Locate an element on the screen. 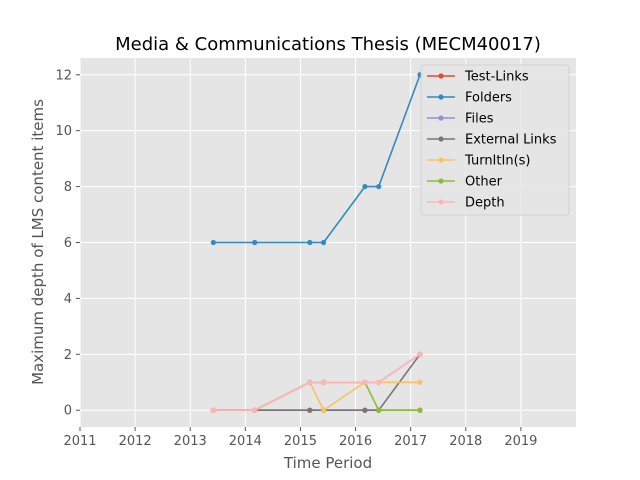 The image size is (640, 480). x-tick-label: 2016 is located at coordinates (355, 441).